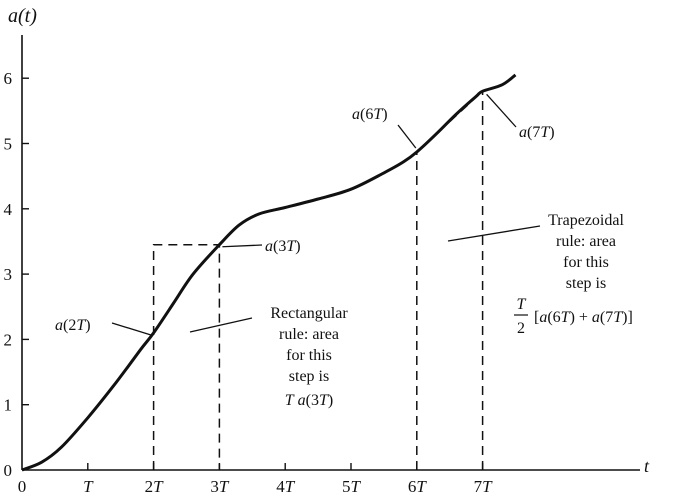  What do you see at coordinates (494, 233) in the screenshot?
I see `leader-trapezoidal-note` at bounding box center [494, 233].